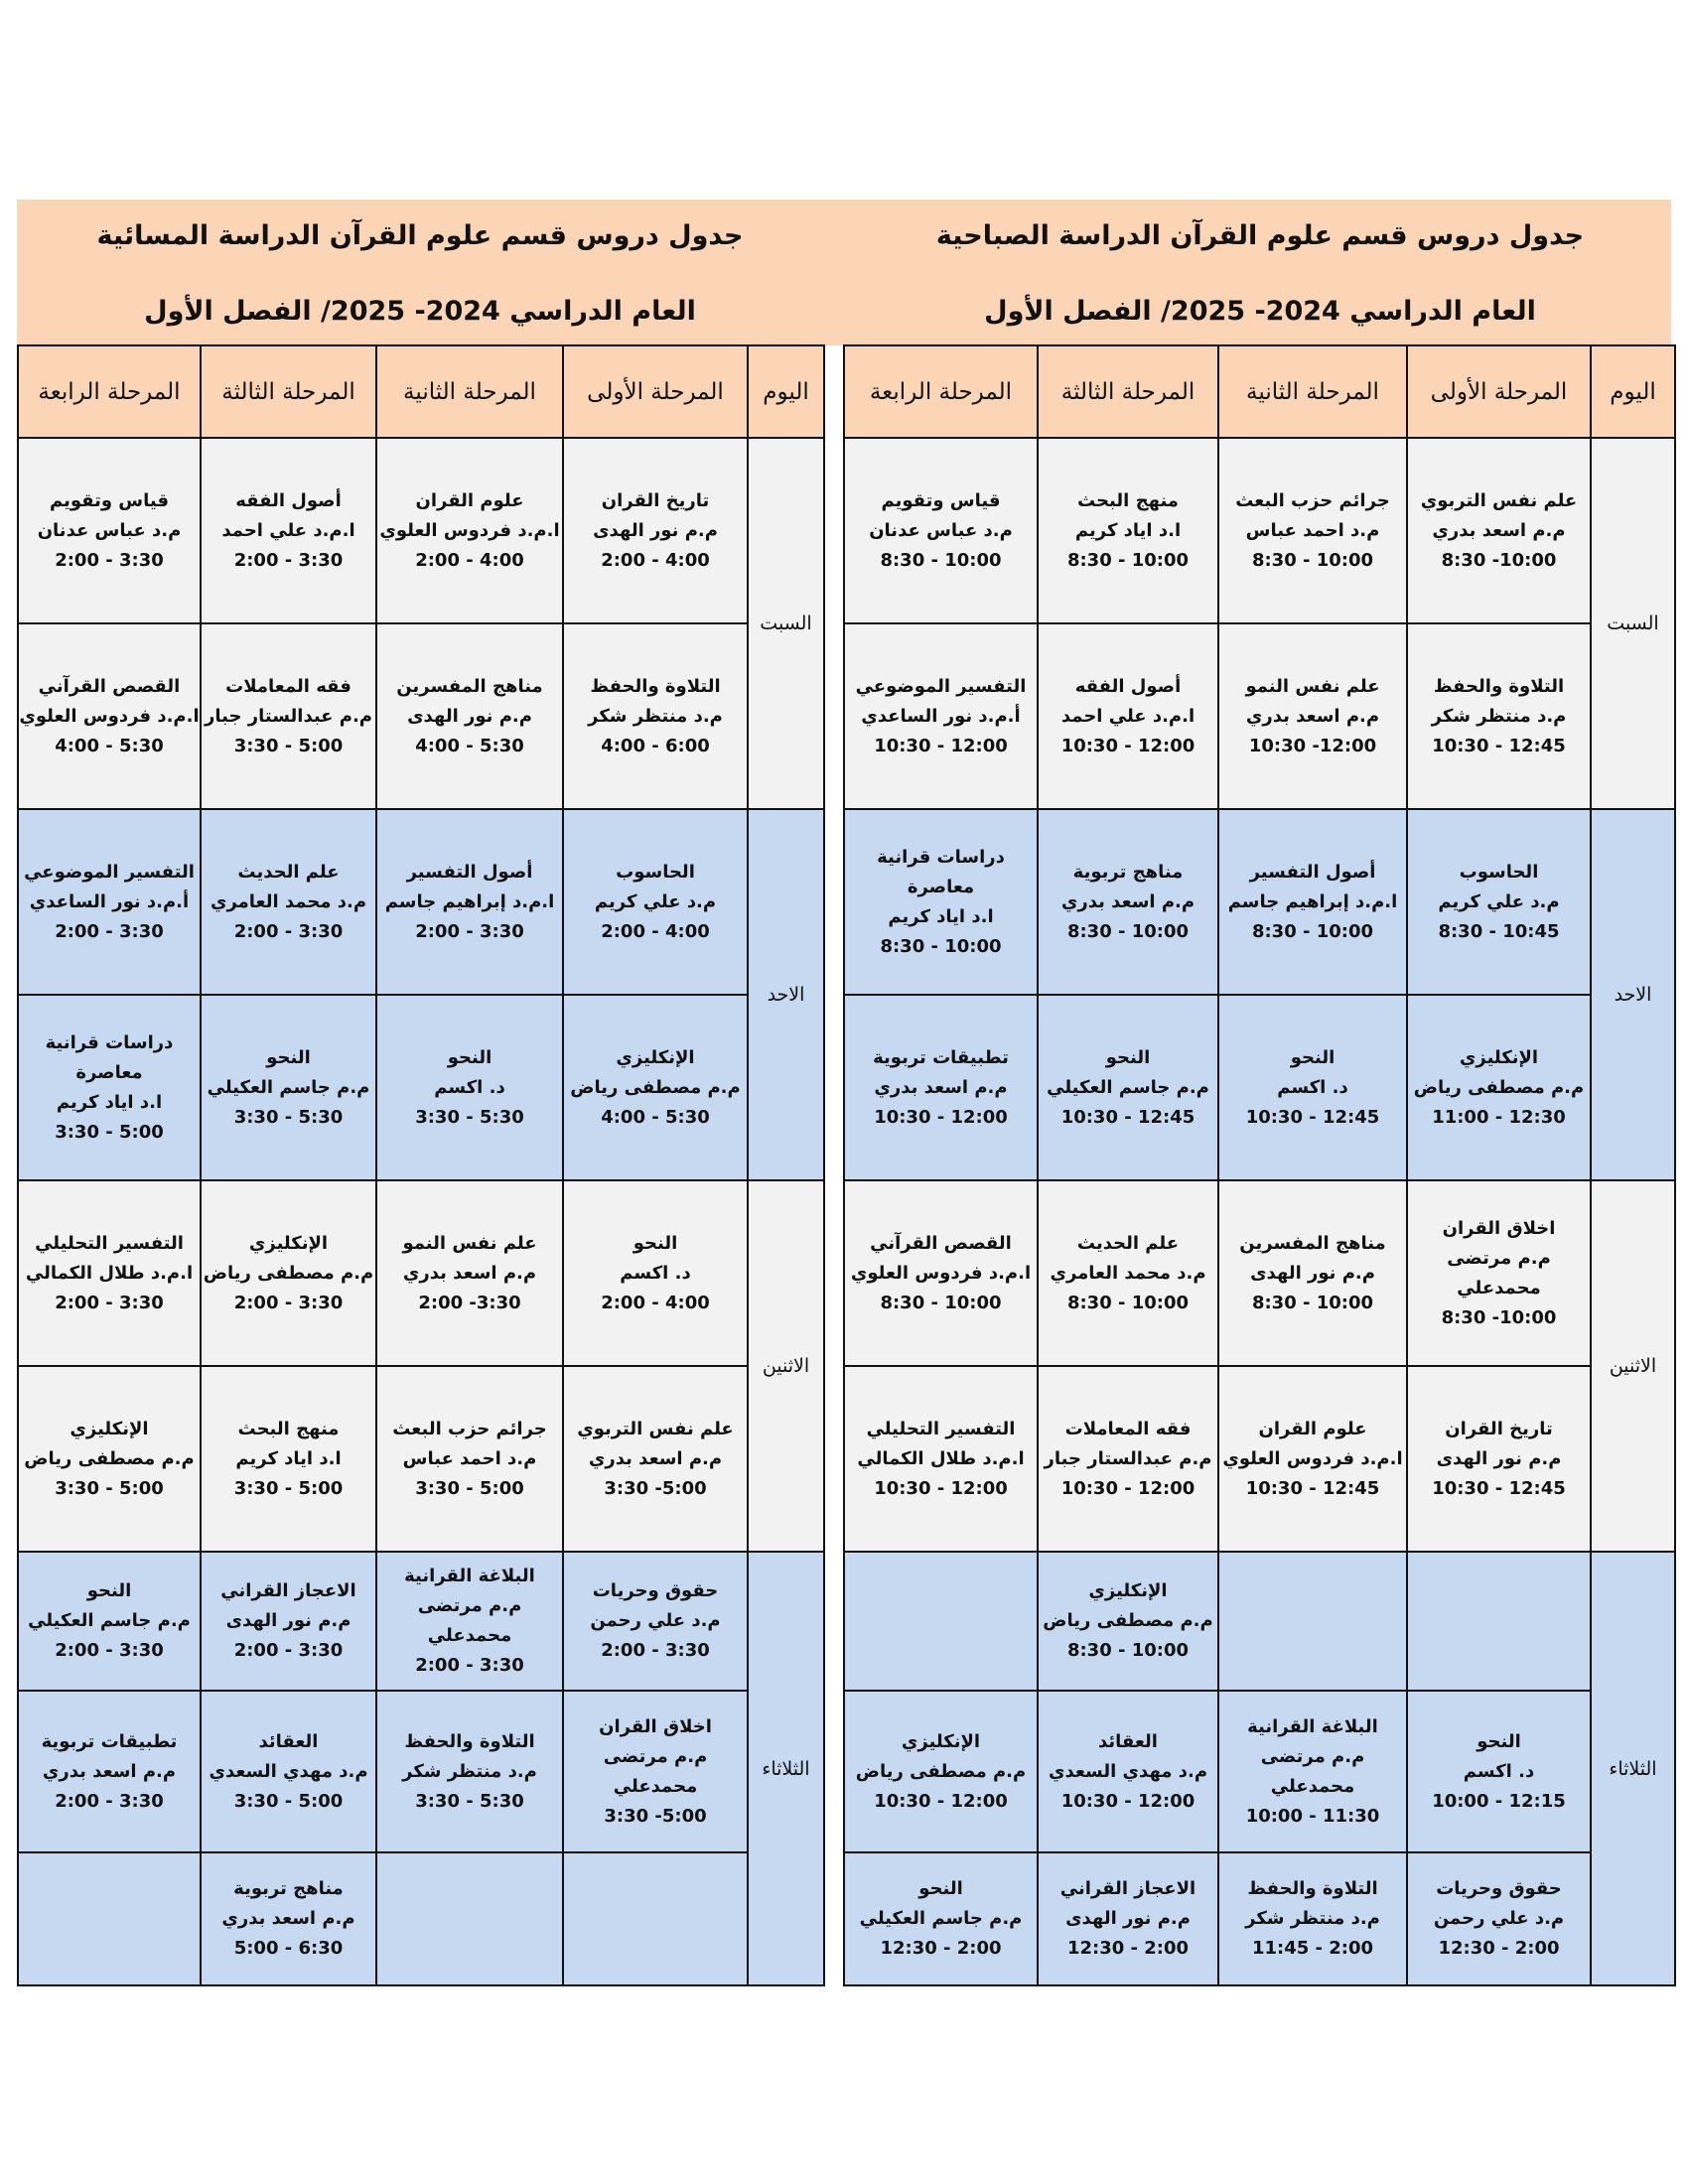 The width and height of the screenshot is (1688, 2184). Describe the element at coordinates (109, 560) in the screenshot. I see `class-time: 3:30 - 2:00` at that location.